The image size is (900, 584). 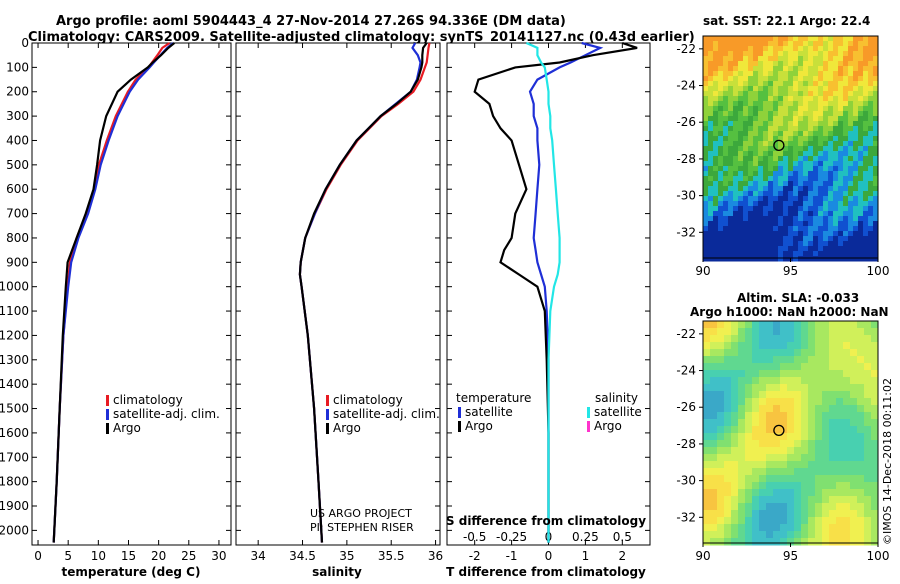 I want to click on legend-label: satellite-adj. clim., so click(x=166, y=414).